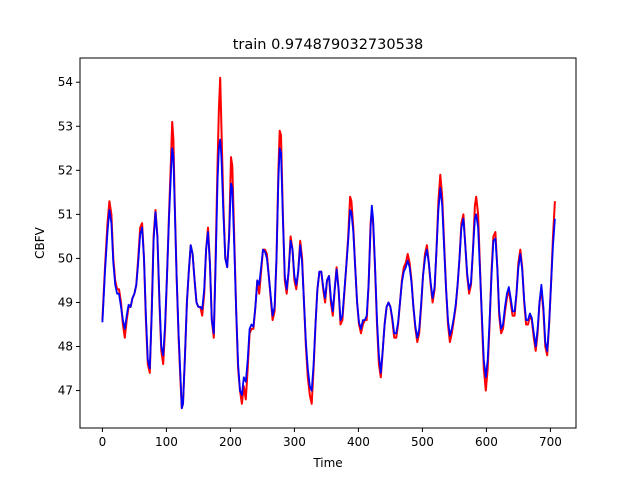  Describe the element at coordinates (328, 45) in the screenshot. I see `chart-title: train 0.974879032730538` at that location.